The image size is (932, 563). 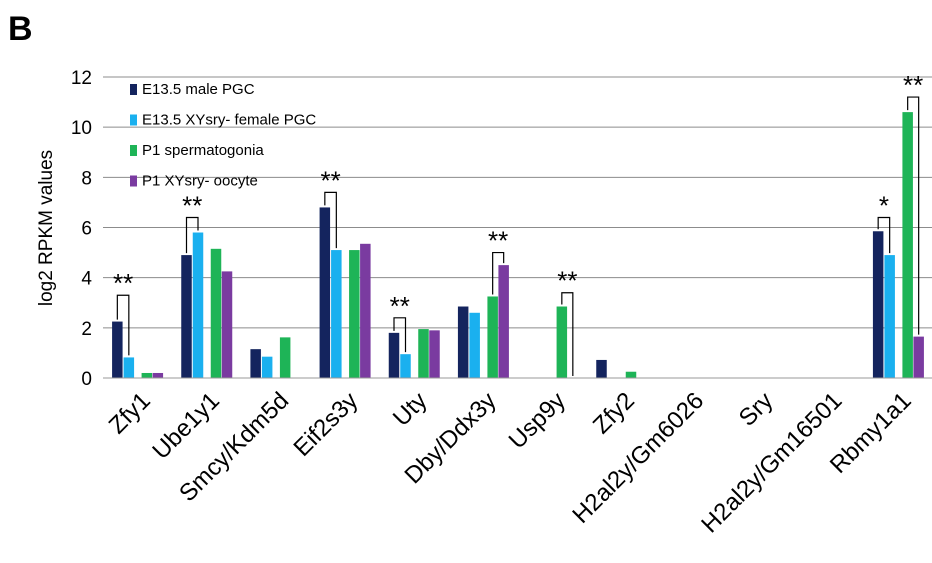 I want to click on y-axis-label: log2 RPKM values, so click(x=46, y=228).